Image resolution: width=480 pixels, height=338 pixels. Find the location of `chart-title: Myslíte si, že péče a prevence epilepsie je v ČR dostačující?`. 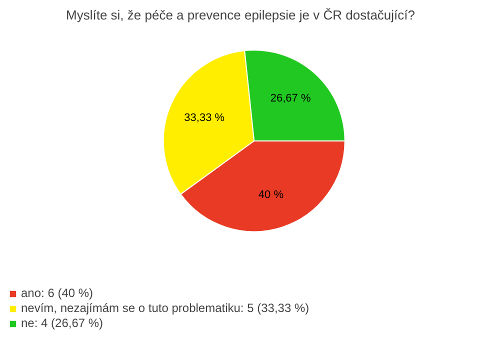

chart-title: Myslíte si, že péče a prevence epilepsie je v ČR dostačující? is located at coordinates (241, 15).